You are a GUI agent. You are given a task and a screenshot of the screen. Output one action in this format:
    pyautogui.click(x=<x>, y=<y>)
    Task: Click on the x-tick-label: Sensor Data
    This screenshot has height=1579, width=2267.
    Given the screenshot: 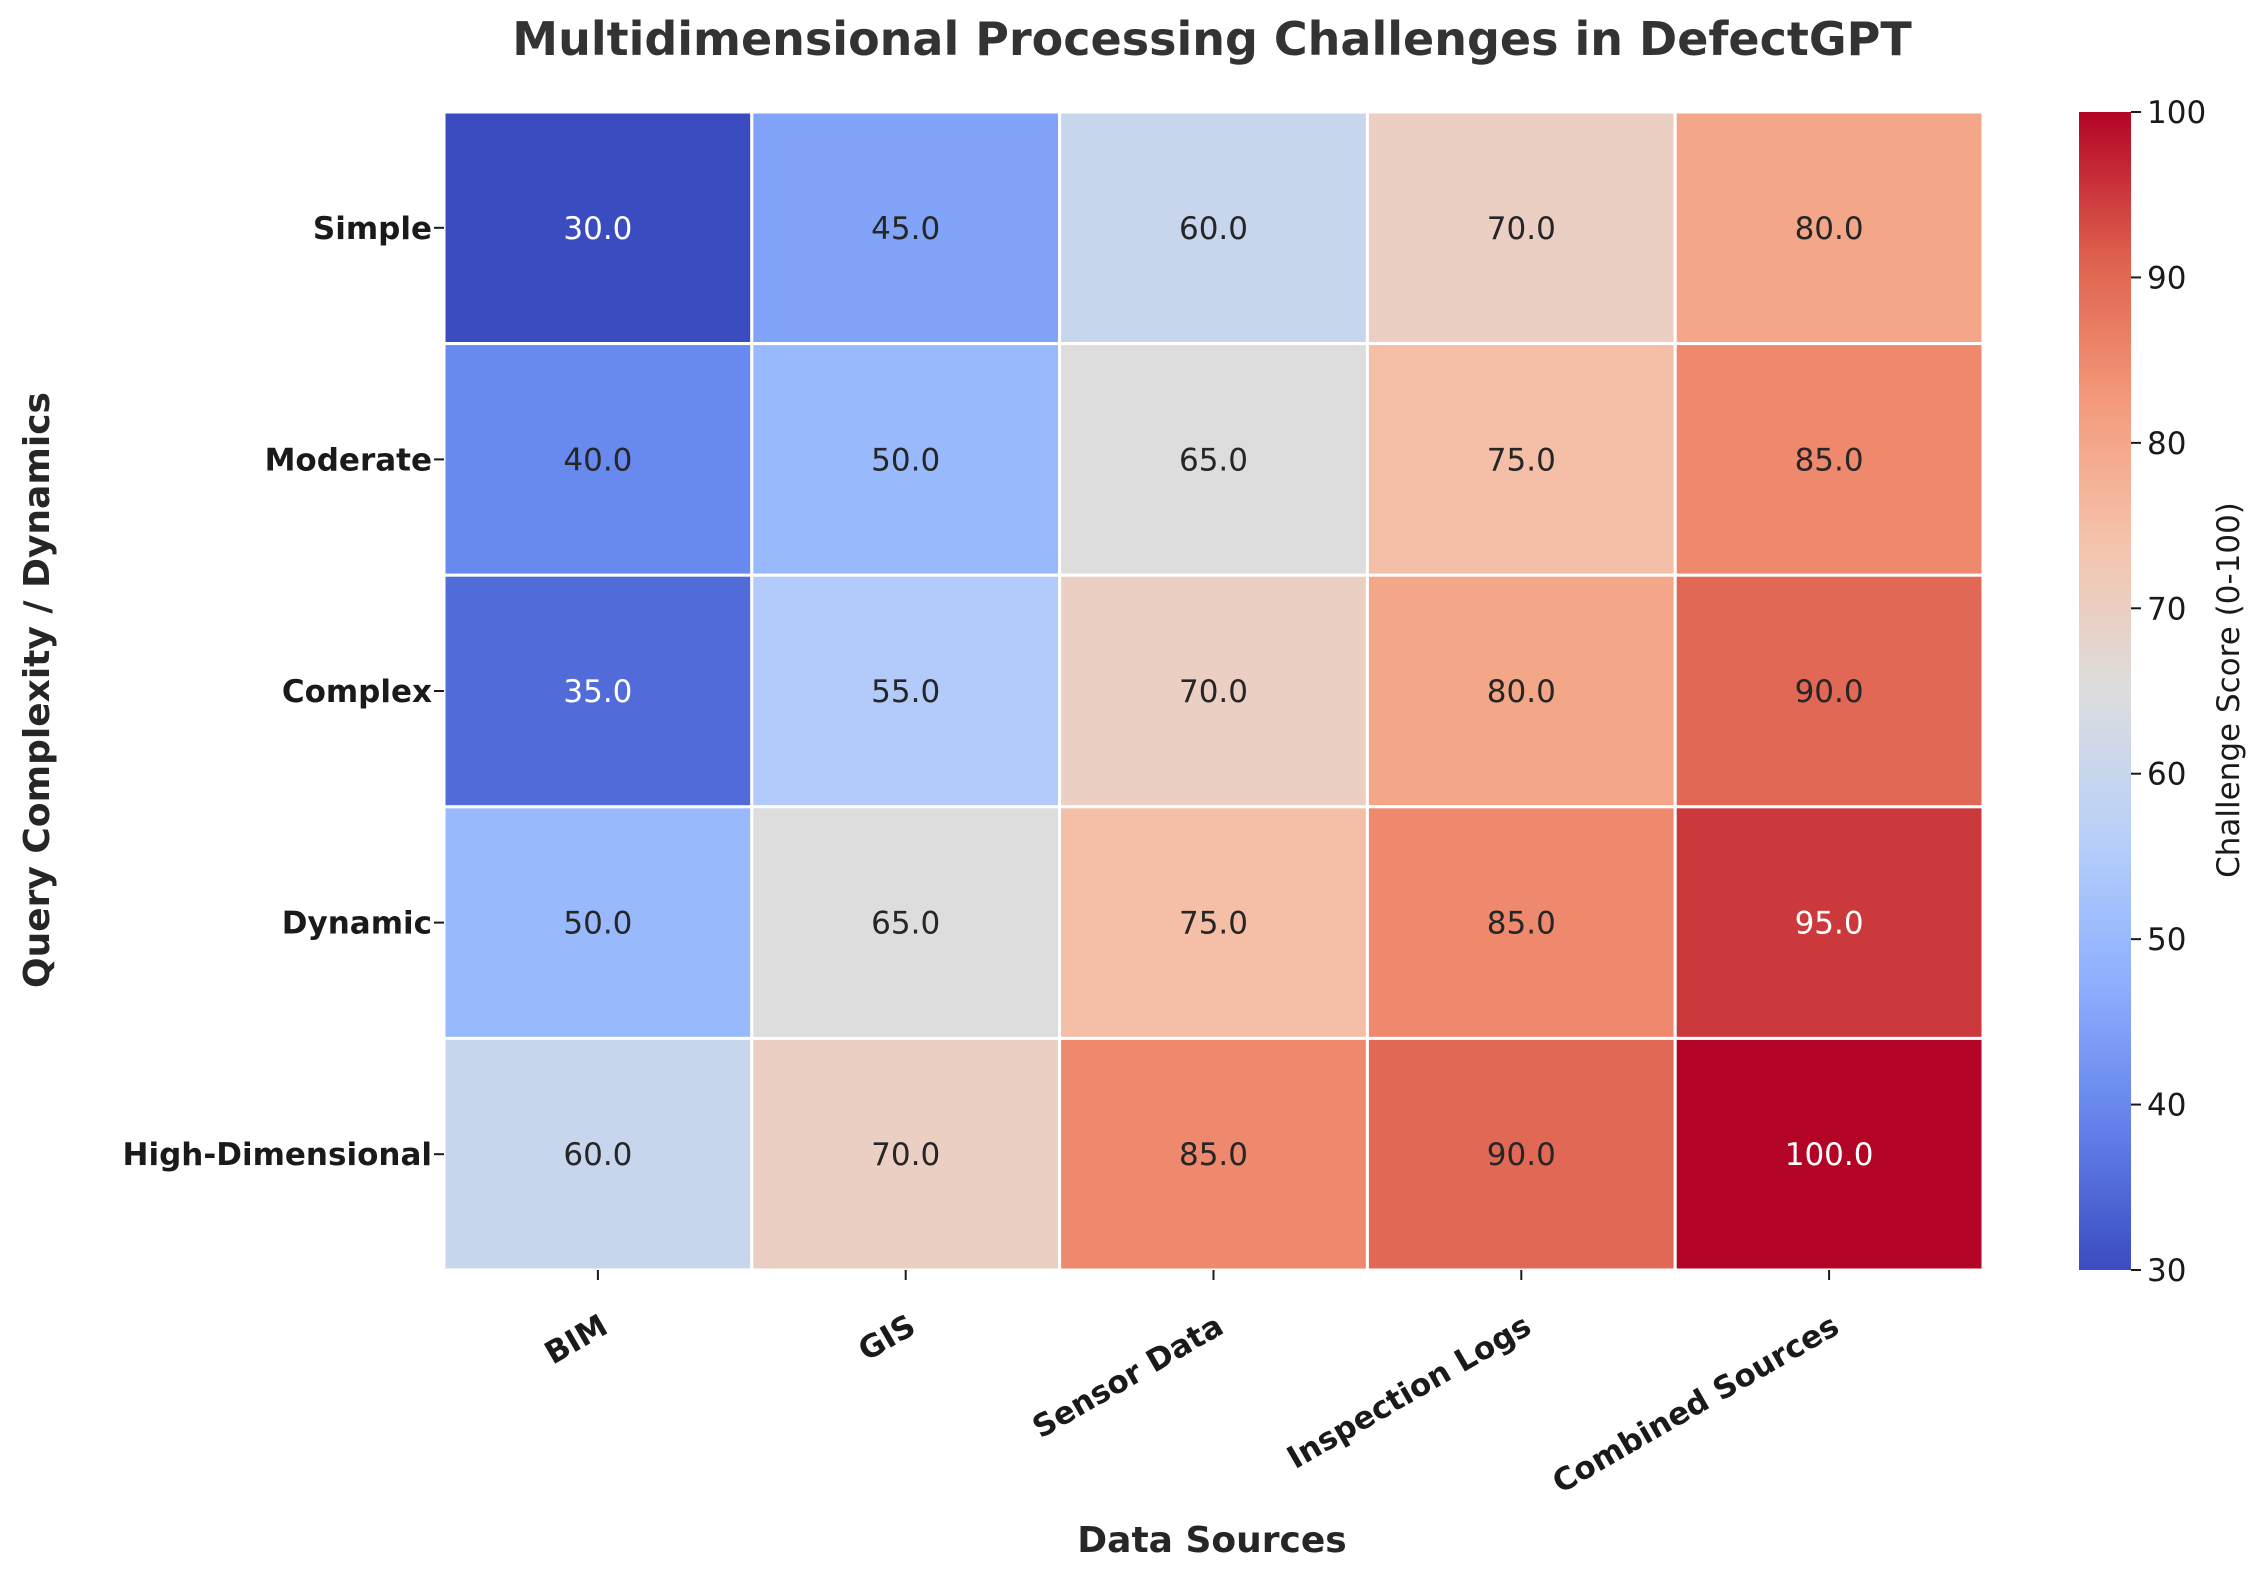 What is the action you would take?
    pyautogui.click(x=1127, y=1377)
    